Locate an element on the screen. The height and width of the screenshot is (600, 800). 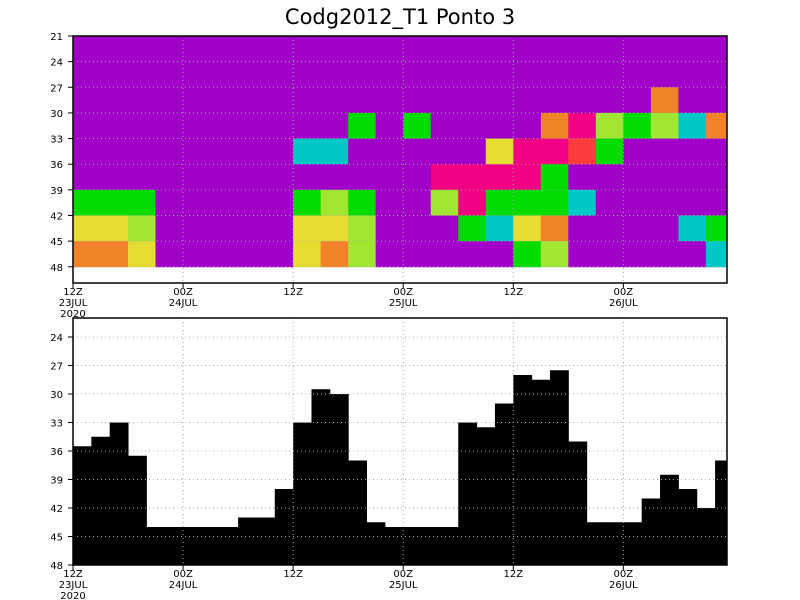
y-tick-label: 21 is located at coordinates (56, 37).